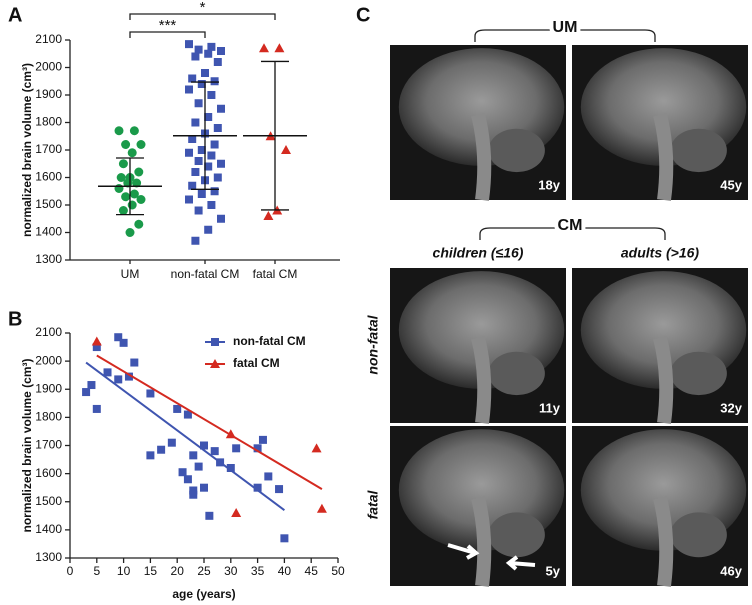 The image size is (752, 605). I want to click on group-bracket, so click(565, 35).